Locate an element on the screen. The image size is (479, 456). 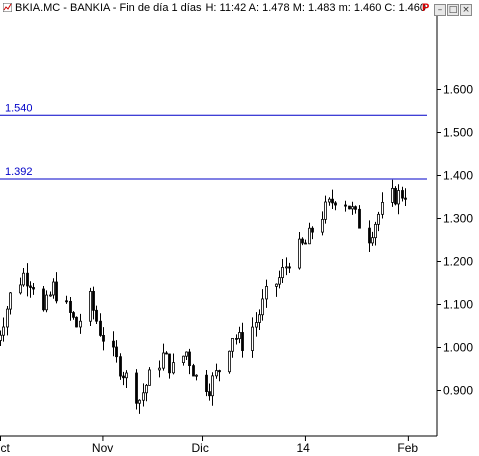
level-labels: 1.540 1.392 is located at coordinates (19, 140).